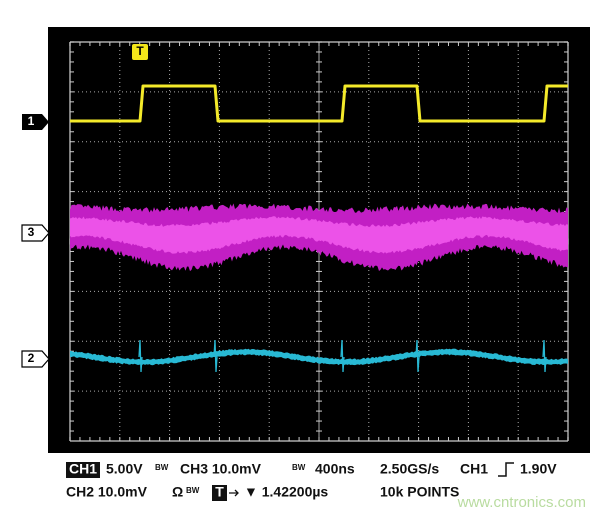  What do you see at coordinates (31, 232) in the screenshot?
I see `ch3-marker-label: 3` at bounding box center [31, 232].